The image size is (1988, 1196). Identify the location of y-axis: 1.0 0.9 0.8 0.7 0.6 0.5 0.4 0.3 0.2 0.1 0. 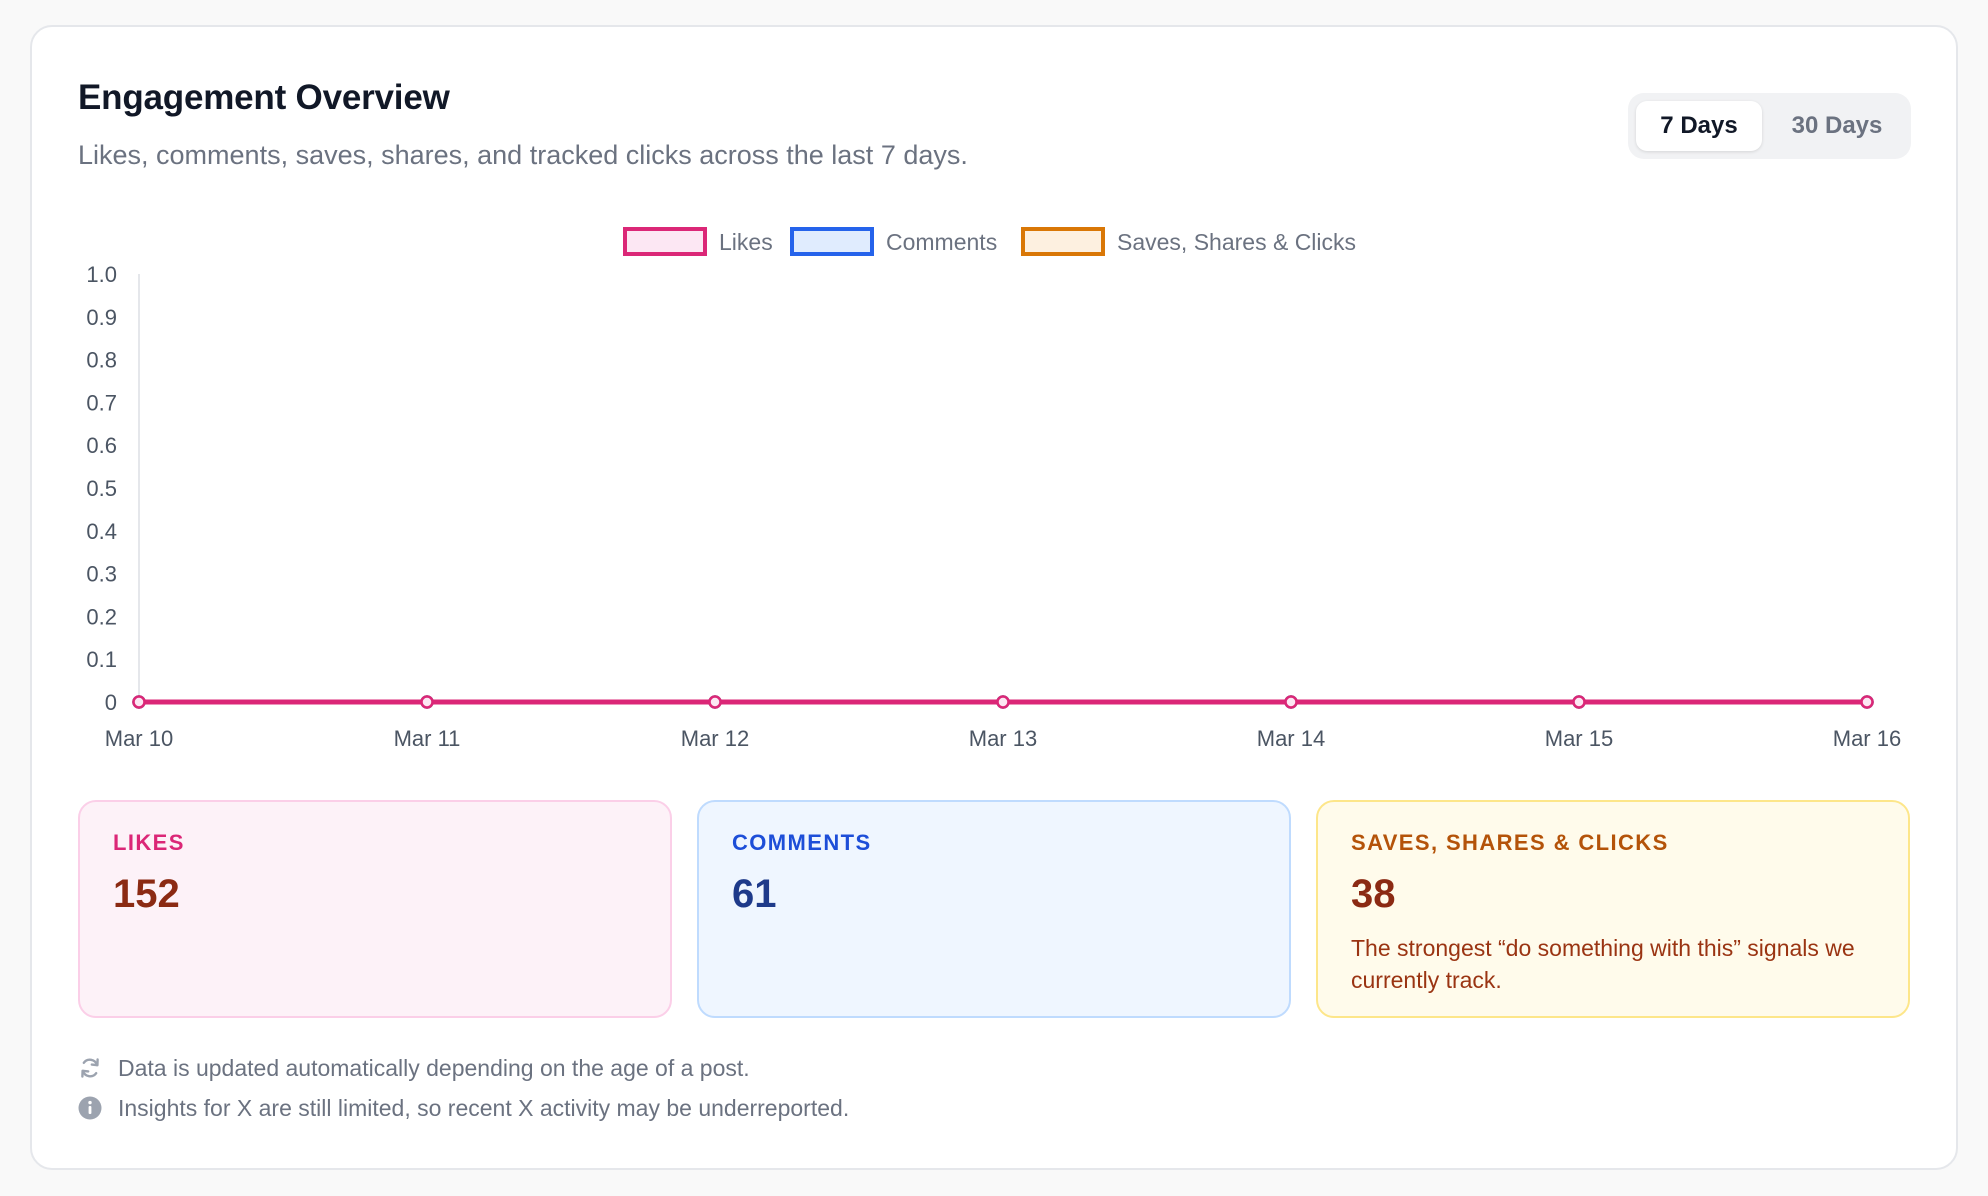
(113, 488).